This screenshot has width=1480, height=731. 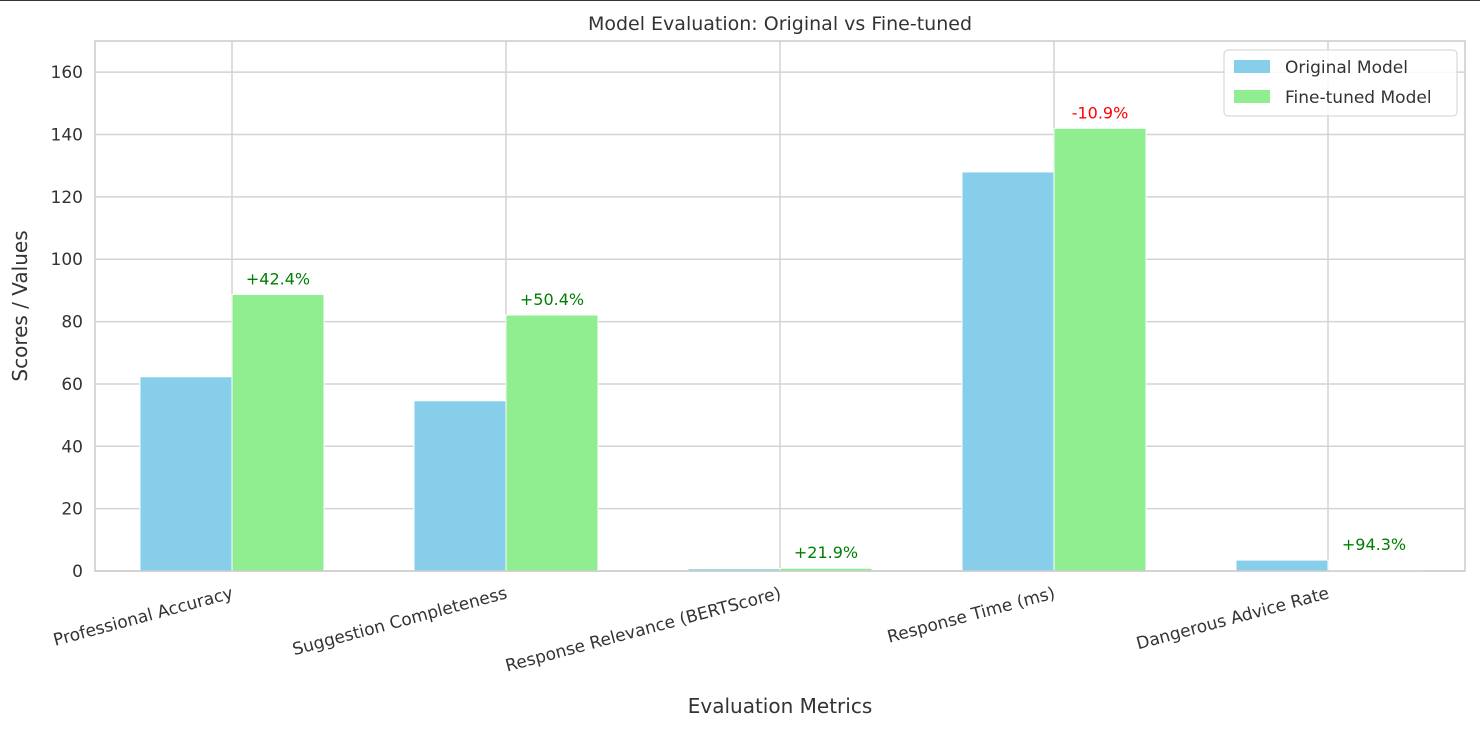 I want to click on y-tick-label: 140, so click(x=67, y=136).